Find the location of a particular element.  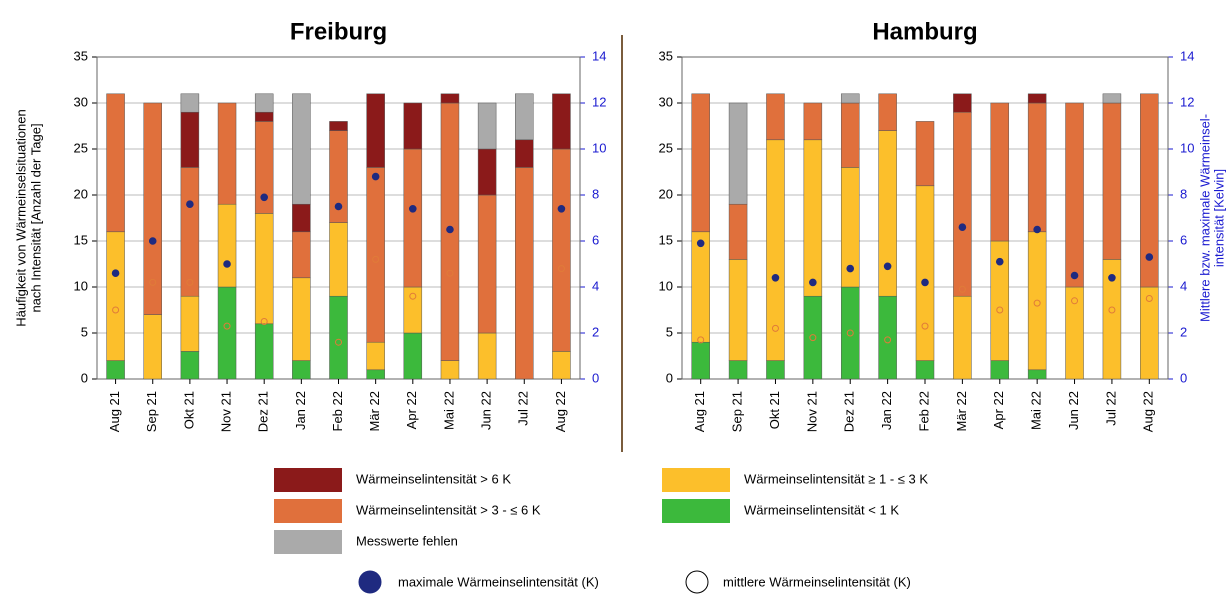

y2-tick-label: 4 is located at coordinates (595, 285).